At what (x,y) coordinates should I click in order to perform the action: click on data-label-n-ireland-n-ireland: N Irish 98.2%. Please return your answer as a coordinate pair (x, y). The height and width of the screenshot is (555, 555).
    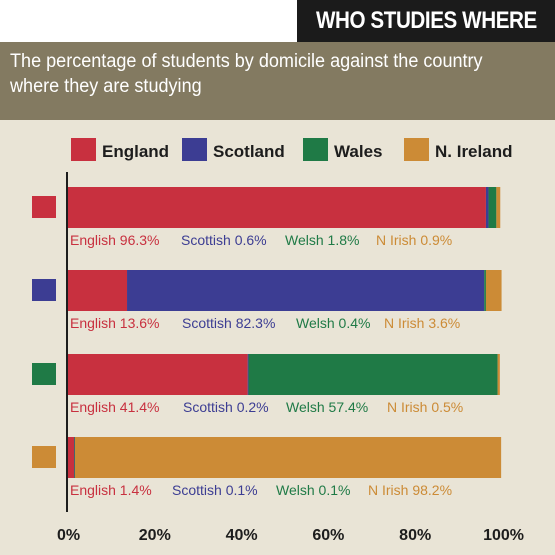
    Looking at the image, I should click on (410, 490).